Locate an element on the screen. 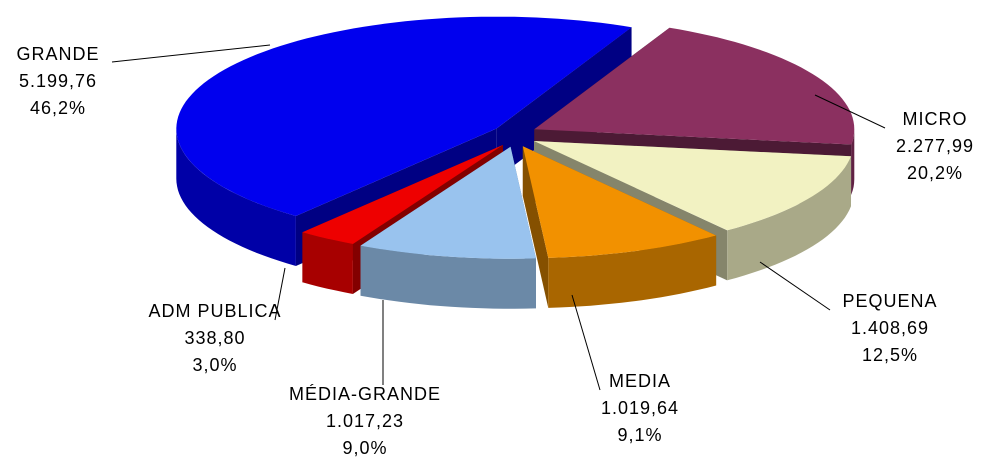 This screenshot has width=995, height=459. category-label: MÉDIA-GRANDE is located at coordinates (365, 394).